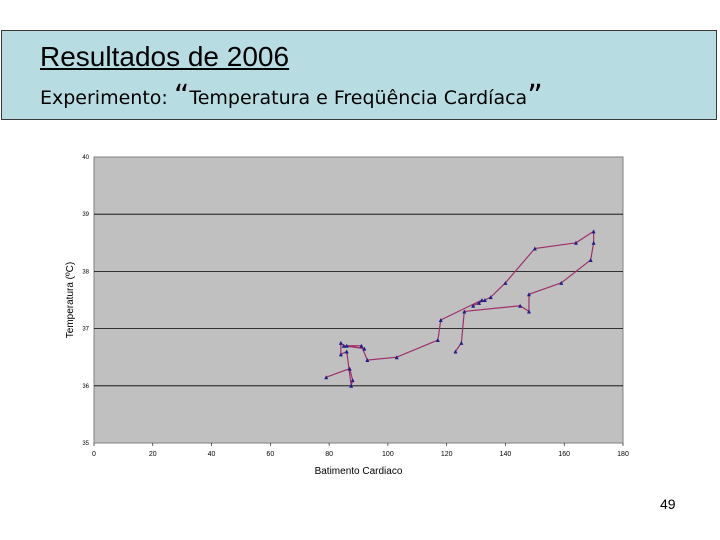 Image resolution: width=720 pixels, height=540 pixels. Describe the element at coordinates (94, 454) in the screenshot. I see `x-tick-label: 0` at that location.